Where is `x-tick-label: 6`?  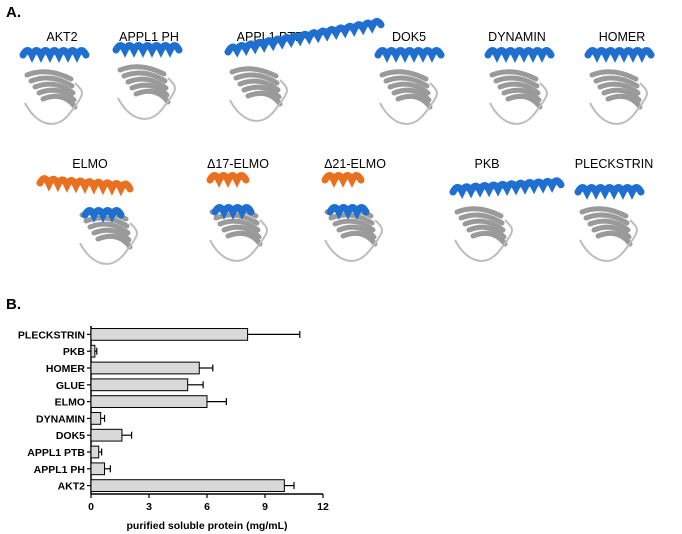 x-tick-label: 6 is located at coordinates (207, 507).